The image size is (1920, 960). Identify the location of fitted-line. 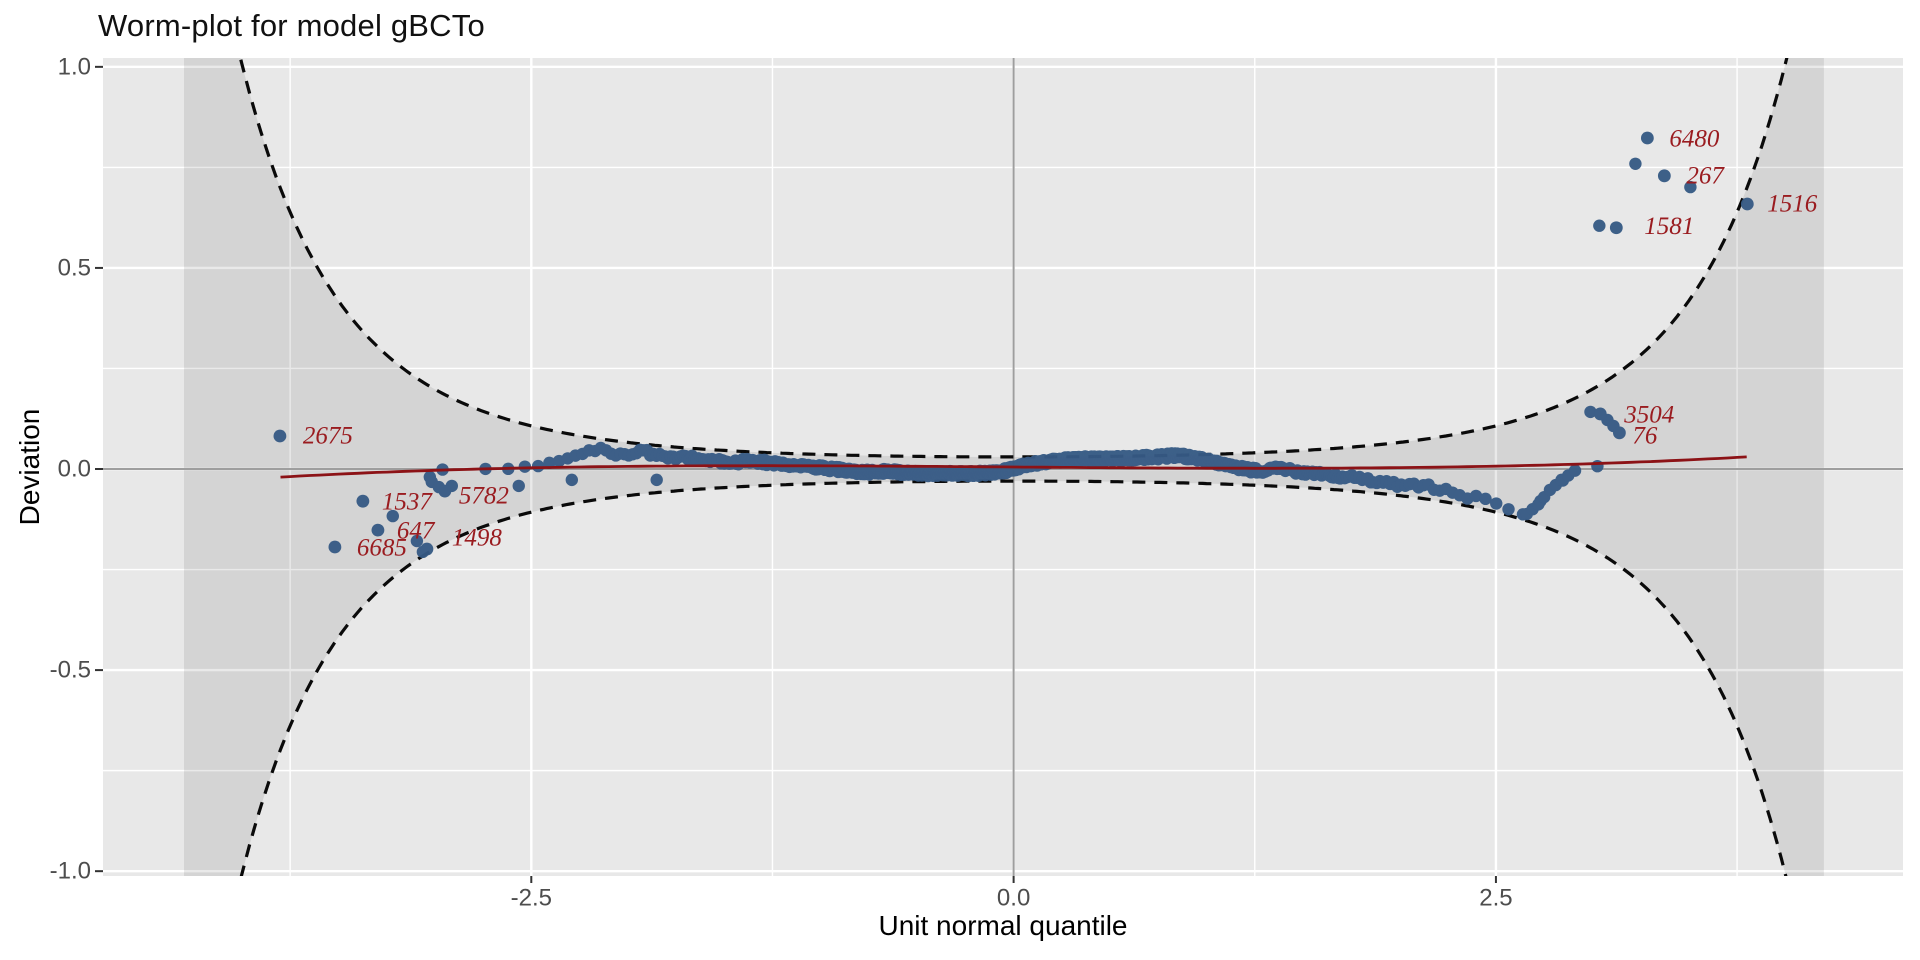
(1013, 467).